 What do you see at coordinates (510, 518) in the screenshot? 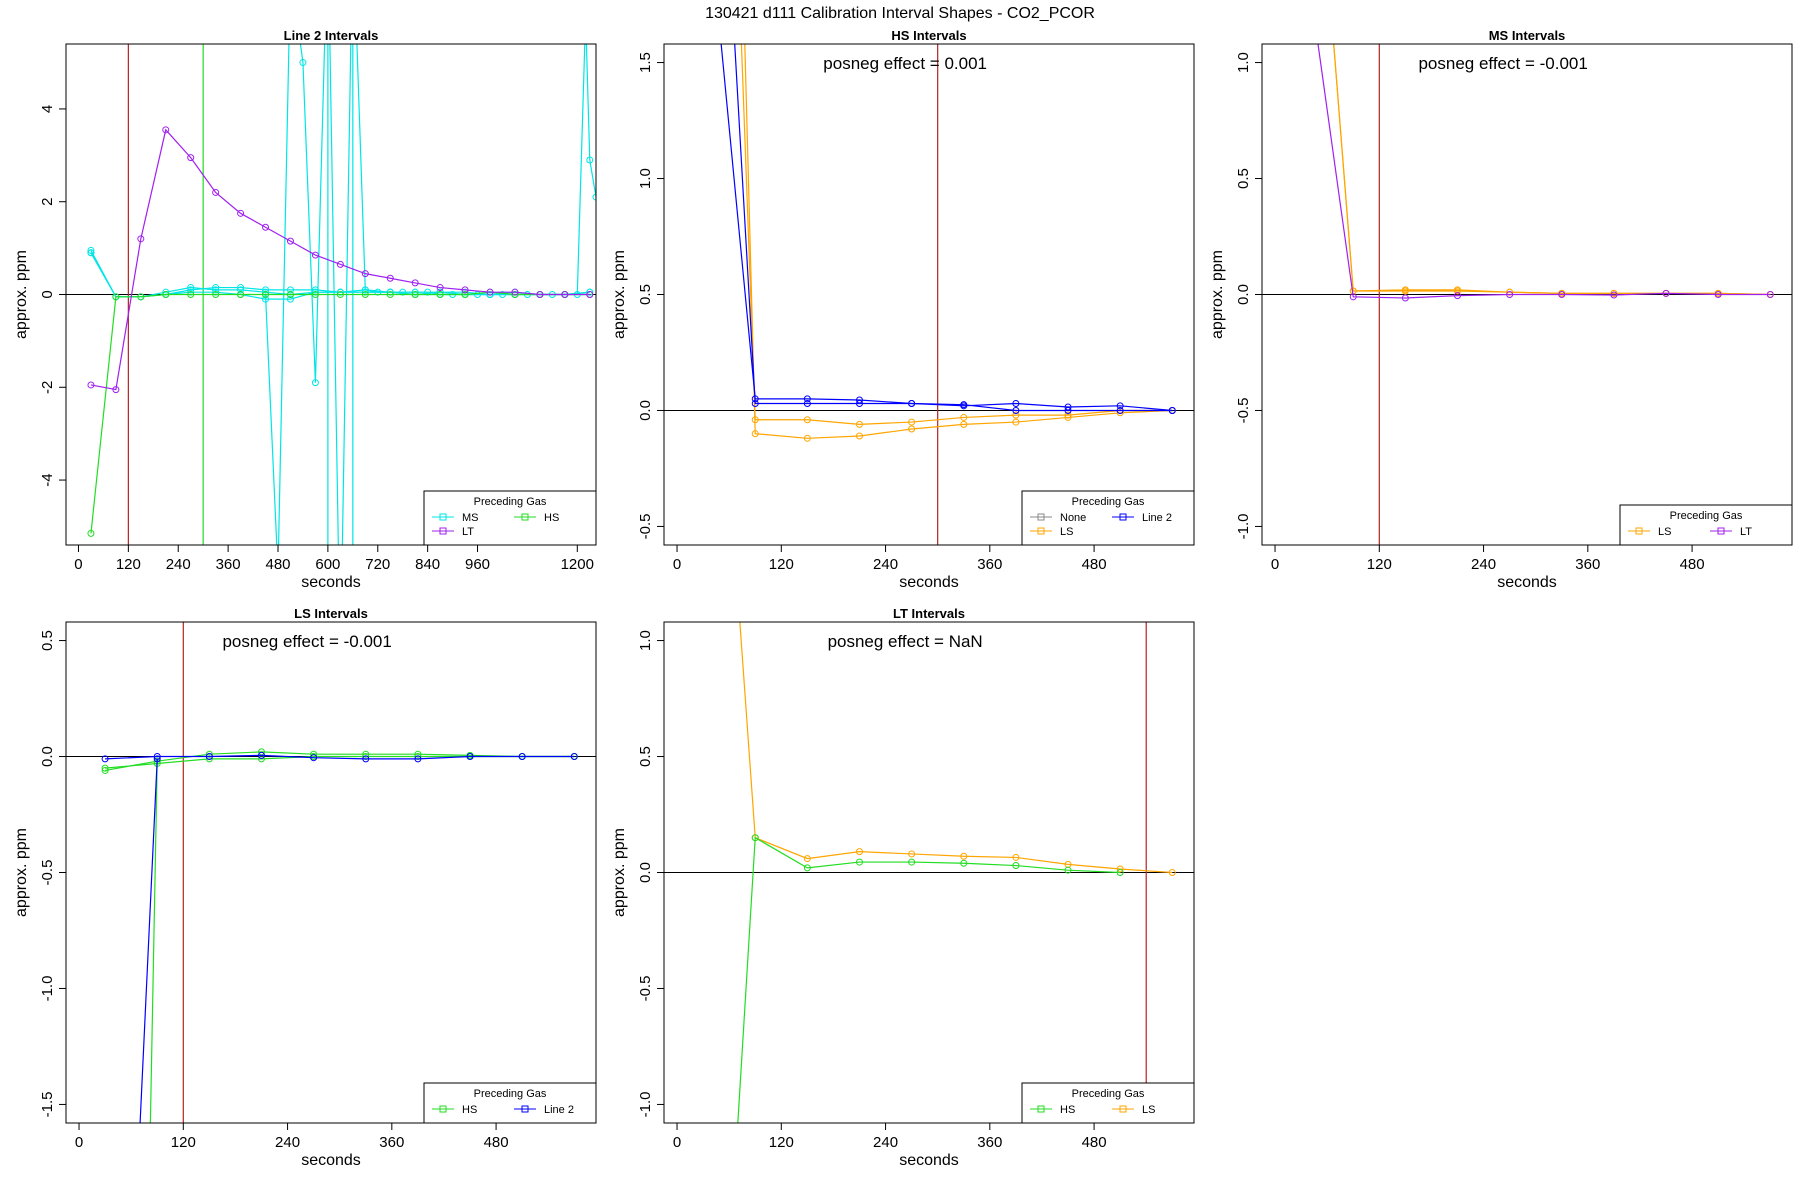
I see `legend: Preceding Gas MS HS LT` at bounding box center [510, 518].